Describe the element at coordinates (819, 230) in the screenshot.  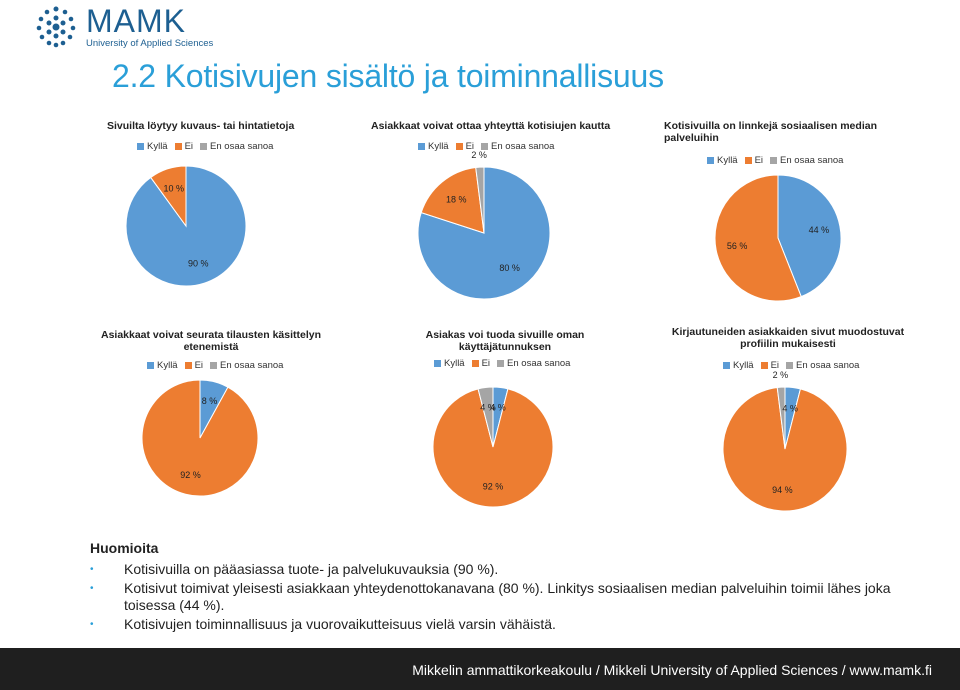
I see `data-label: 44 %` at that location.